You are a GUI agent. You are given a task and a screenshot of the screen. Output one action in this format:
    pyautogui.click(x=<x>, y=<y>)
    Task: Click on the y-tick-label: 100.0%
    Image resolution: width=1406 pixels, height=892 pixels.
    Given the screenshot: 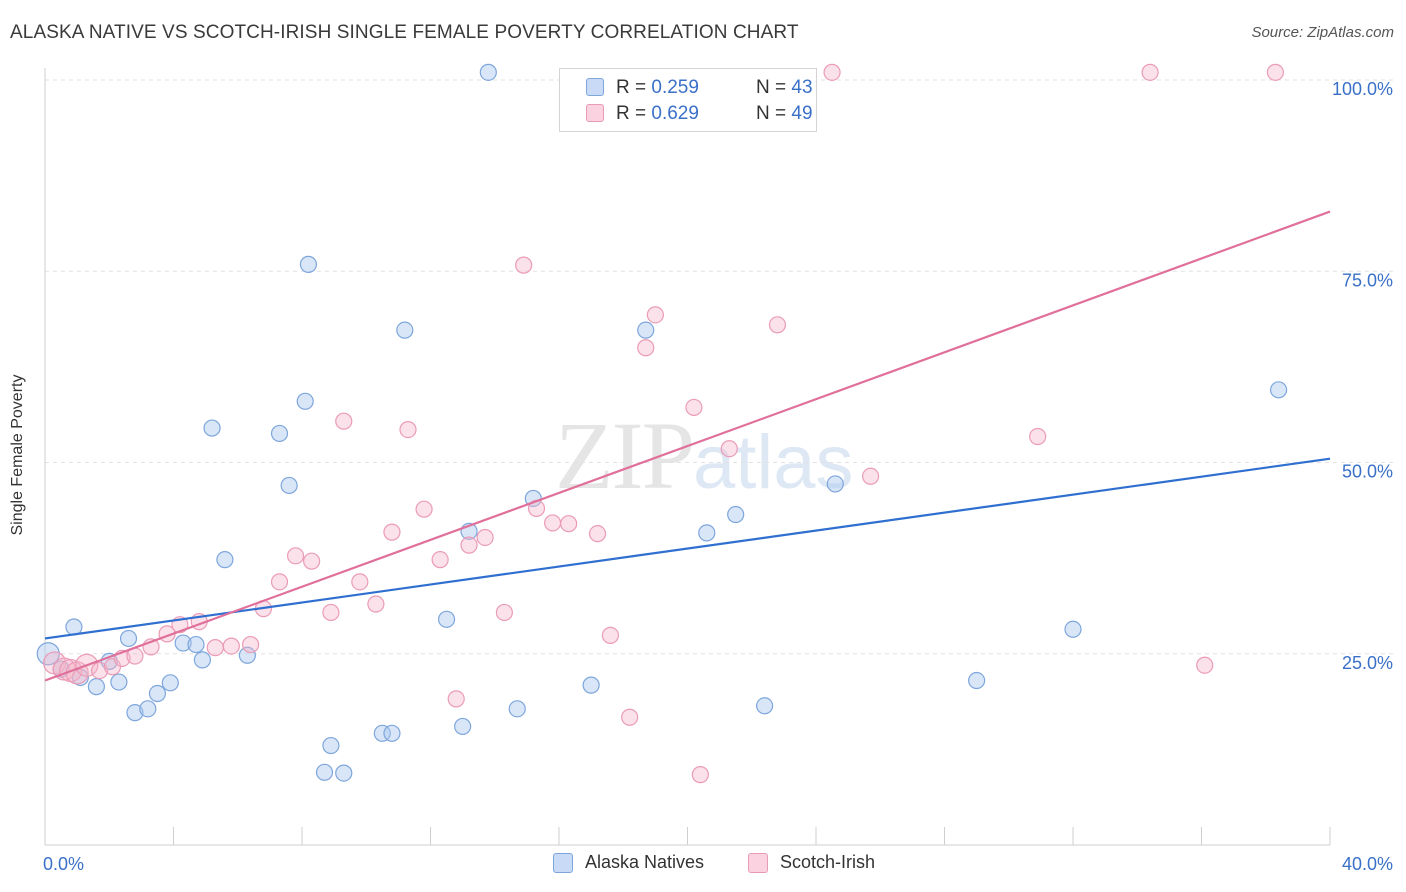 What is the action you would take?
    pyautogui.click(x=1362, y=89)
    